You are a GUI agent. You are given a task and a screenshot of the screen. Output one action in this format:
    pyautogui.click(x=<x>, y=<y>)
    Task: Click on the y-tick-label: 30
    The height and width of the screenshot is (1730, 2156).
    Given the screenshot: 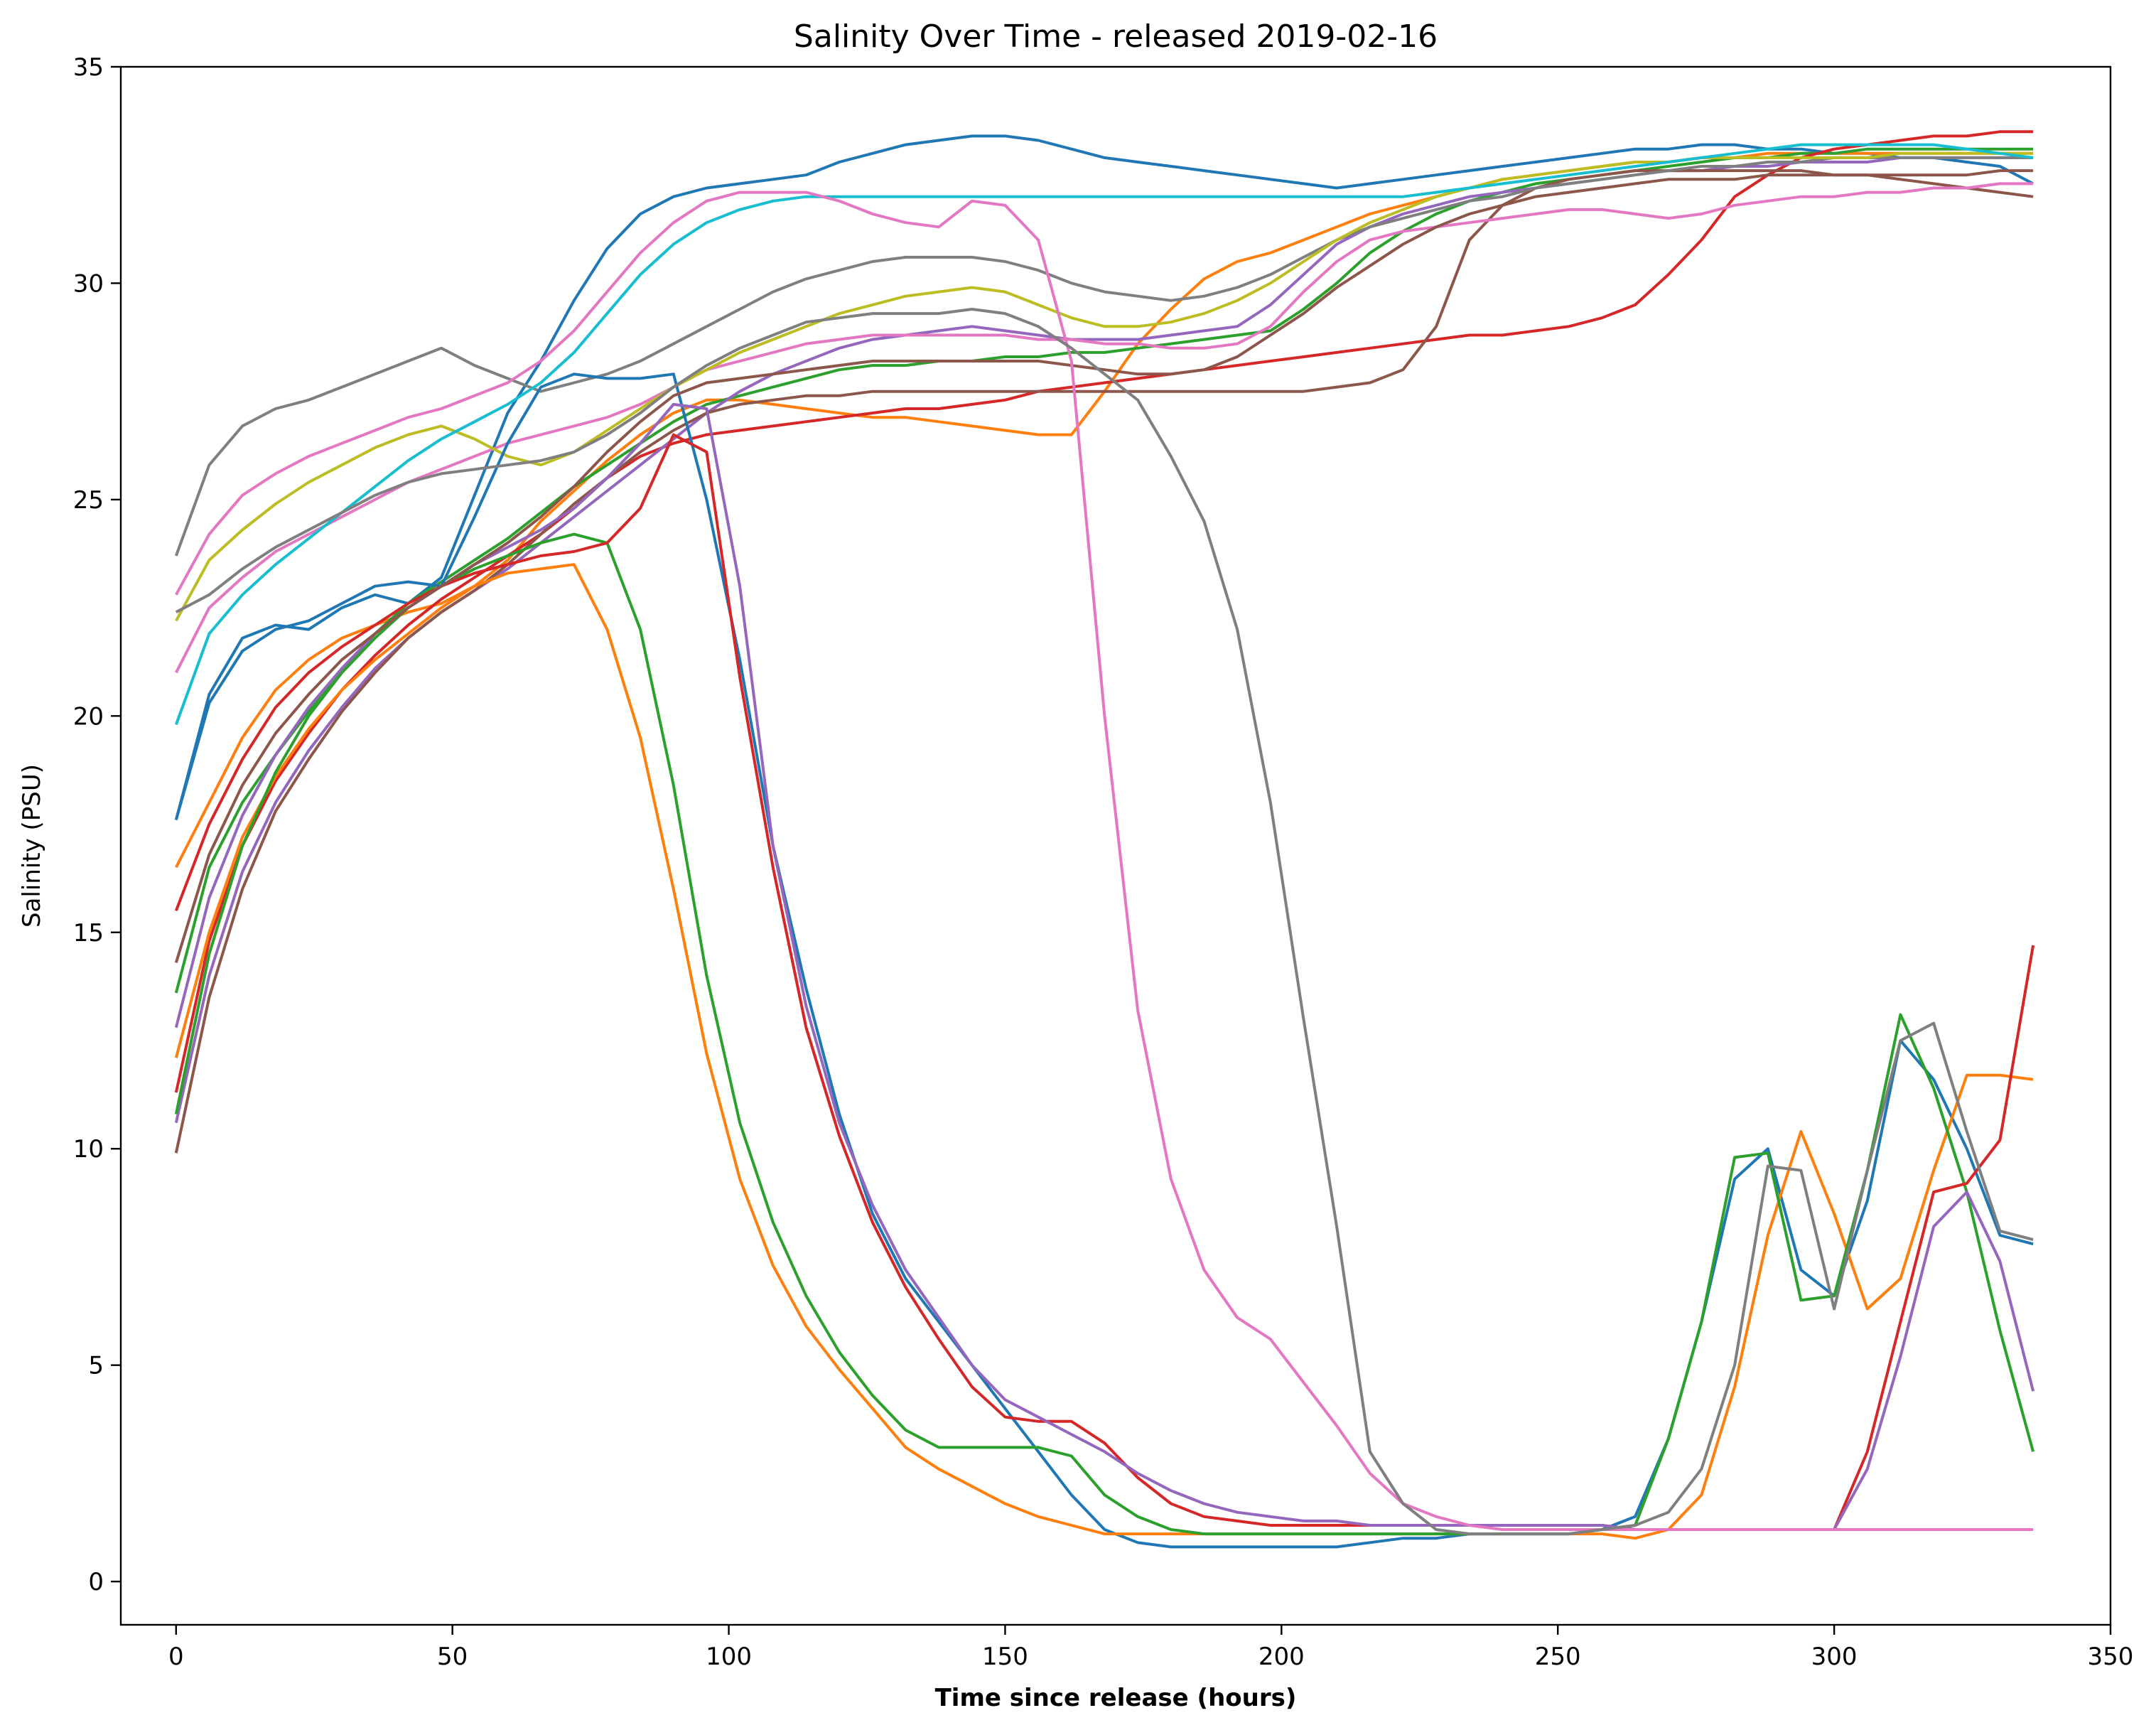 What is the action you would take?
    pyautogui.click(x=88, y=283)
    